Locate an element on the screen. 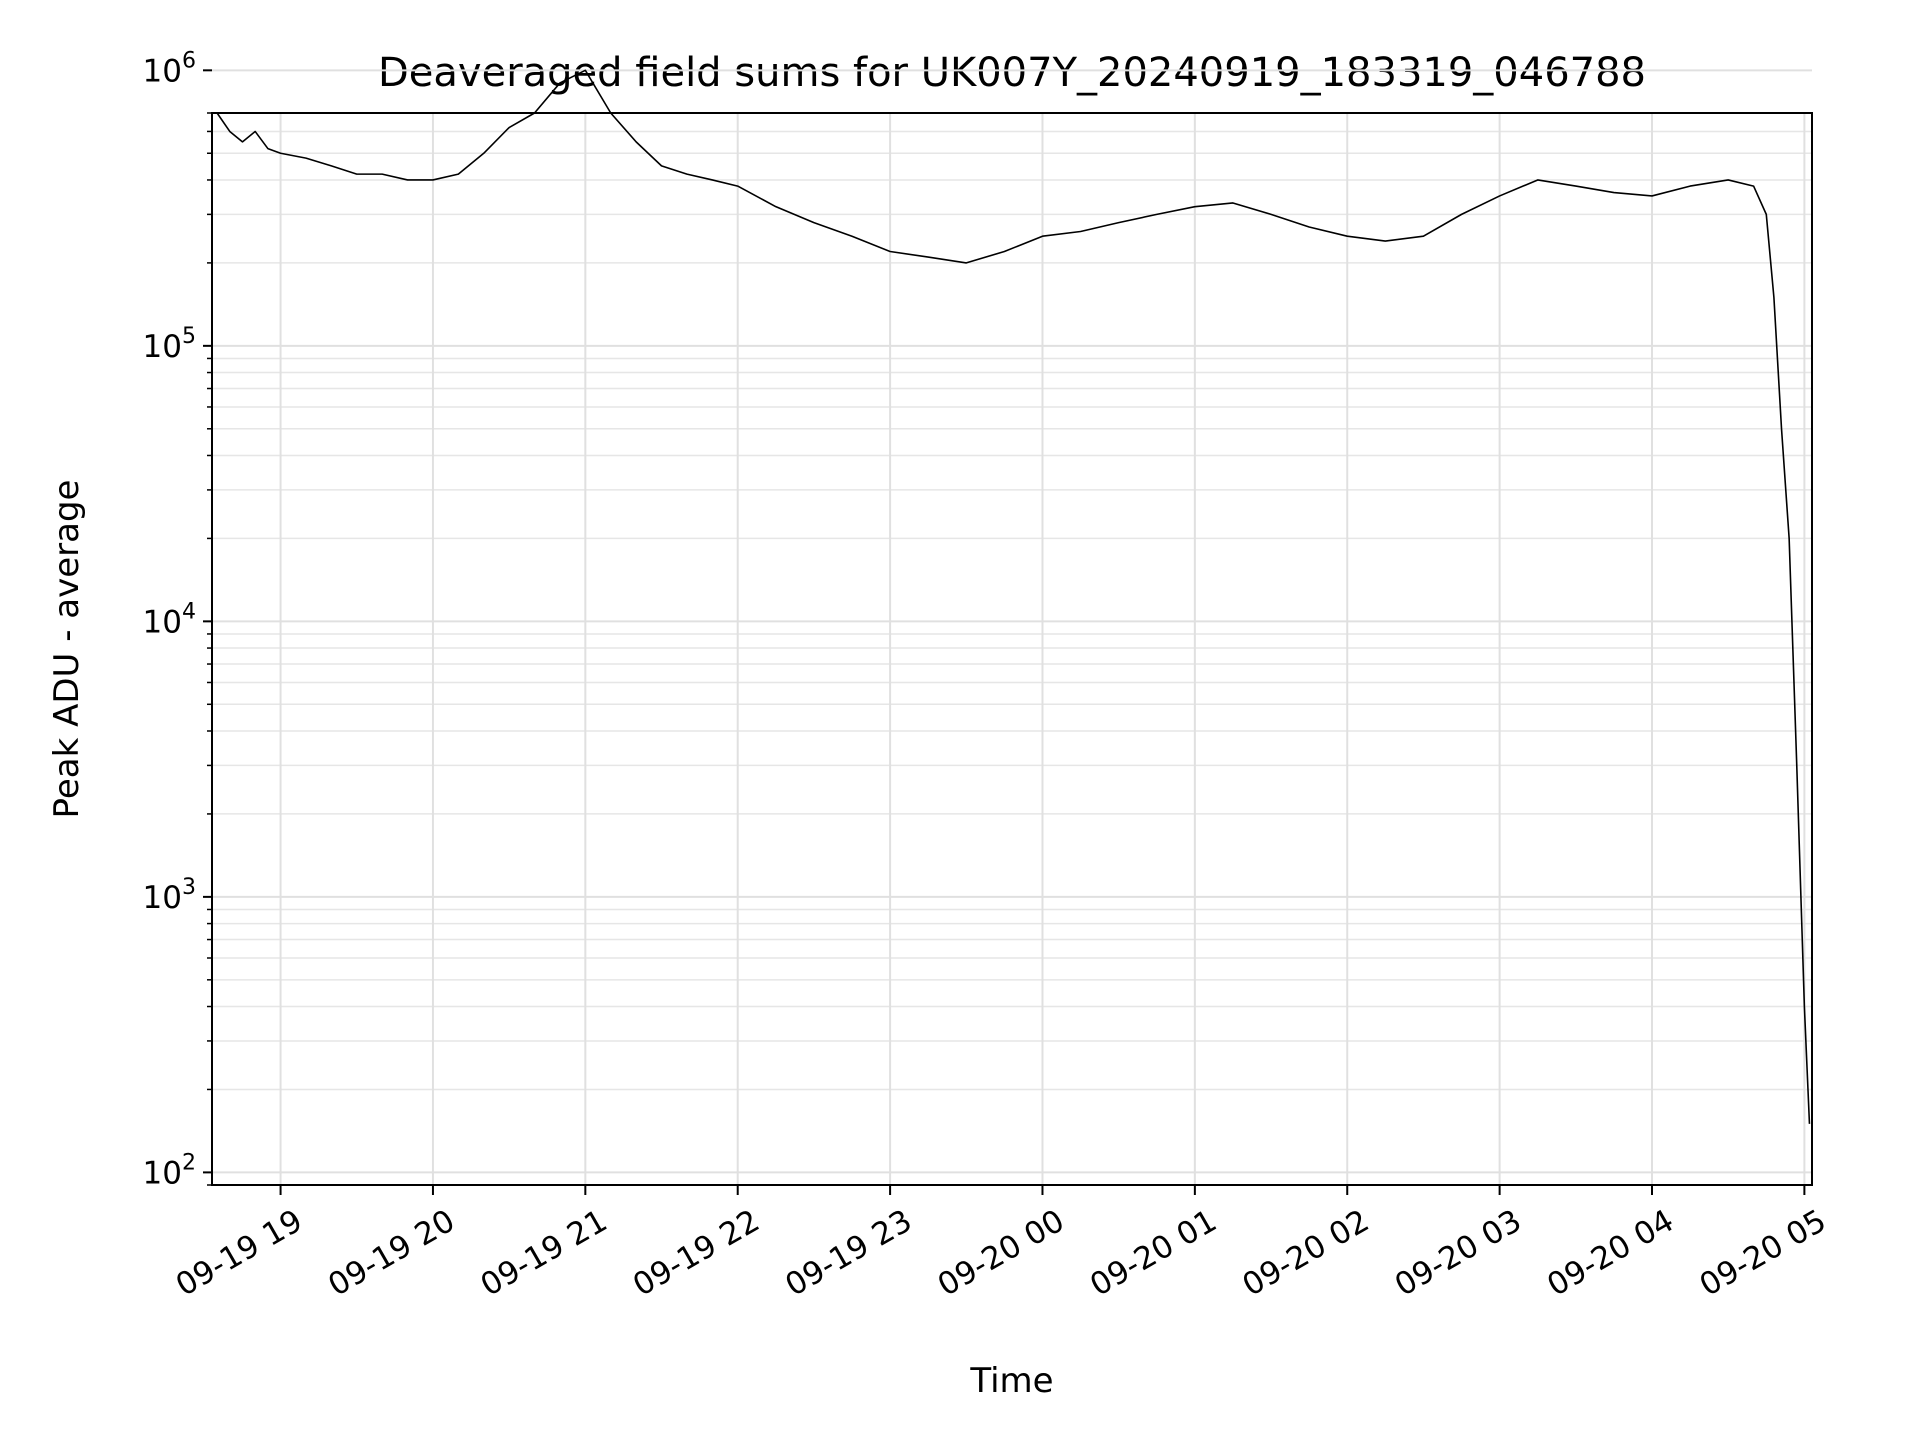 This screenshot has width=1920, height=1440. x-tick-label: 09-19 22 is located at coordinates (696, 1253).